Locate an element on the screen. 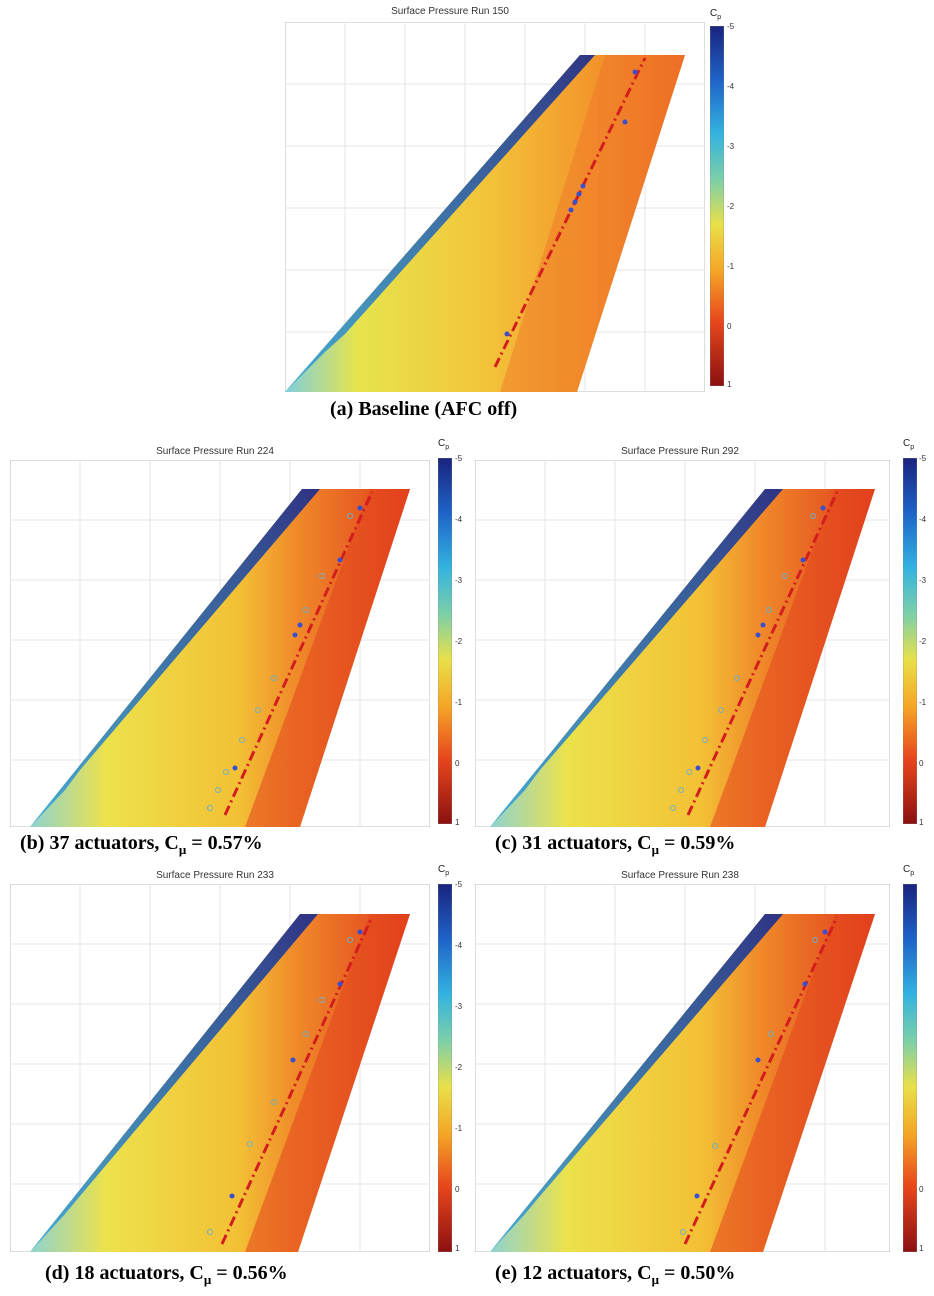 This screenshot has width=934, height=1296. panel-a-colorbar-label: Cp is located at coordinates (716, 14).